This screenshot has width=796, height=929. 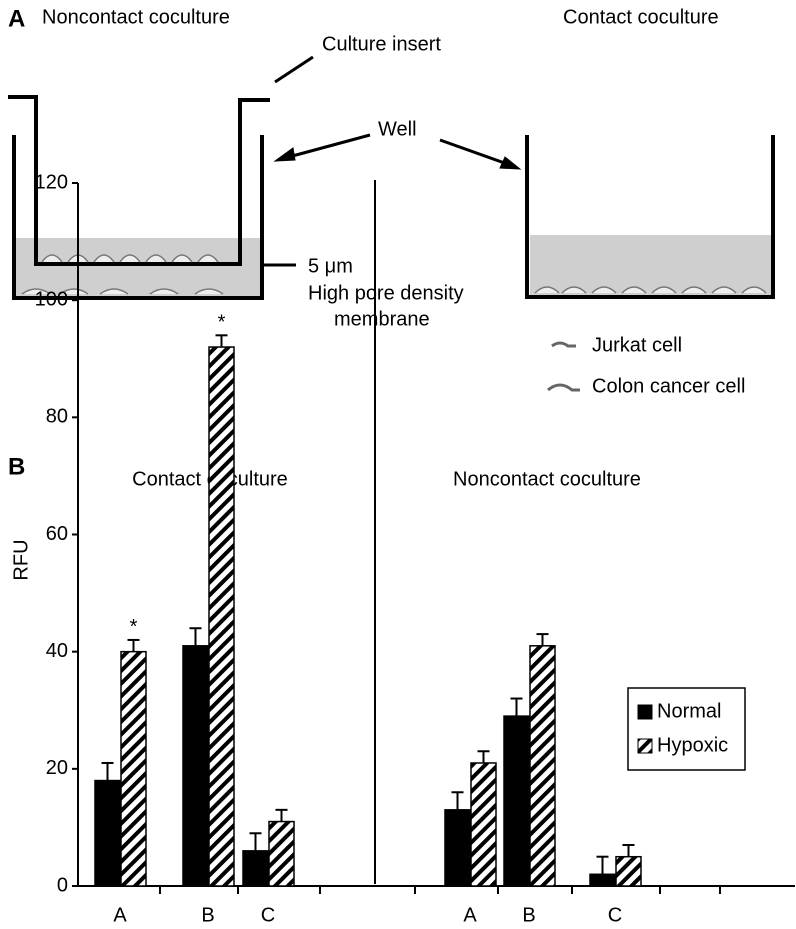 What do you see at coordinates (51, 182) in the screenshot?
I see `y-tick-label: 120` at bounding box center [51, 182].